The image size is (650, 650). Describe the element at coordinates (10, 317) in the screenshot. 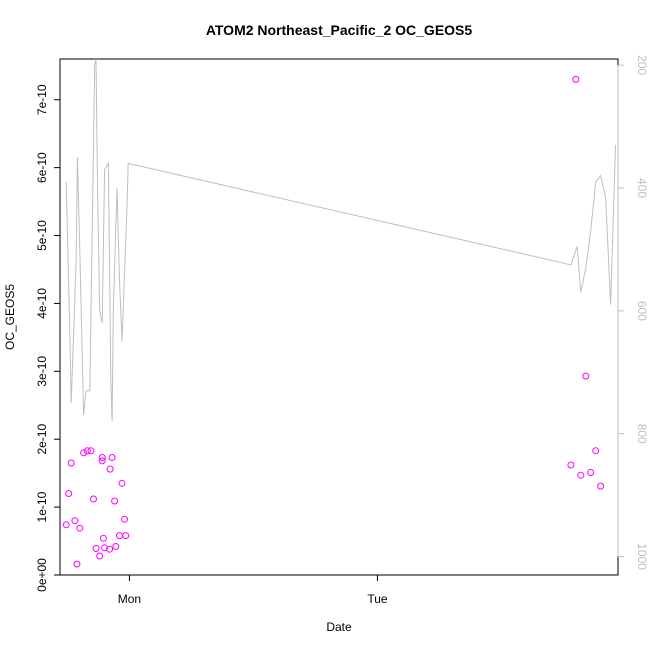

I see `y-axis-label: OC_GEOS5` at that location.